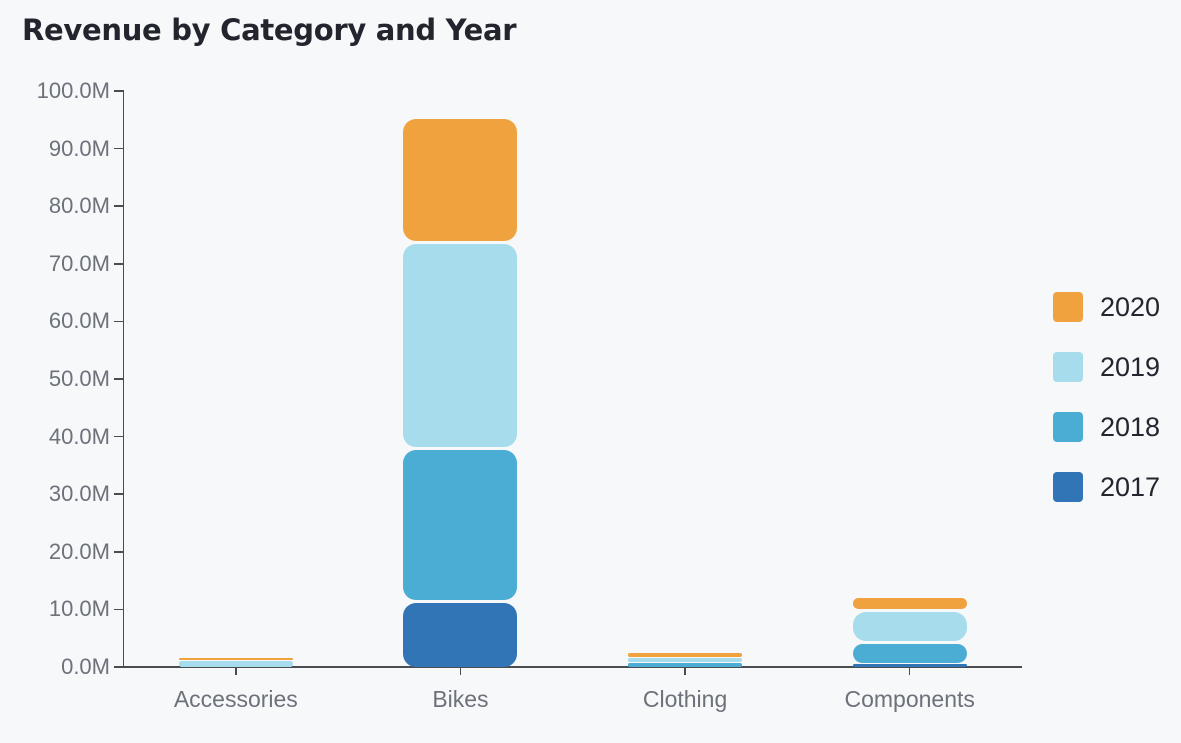  I want to click on bar-clothing-2019, so click(685, 660).